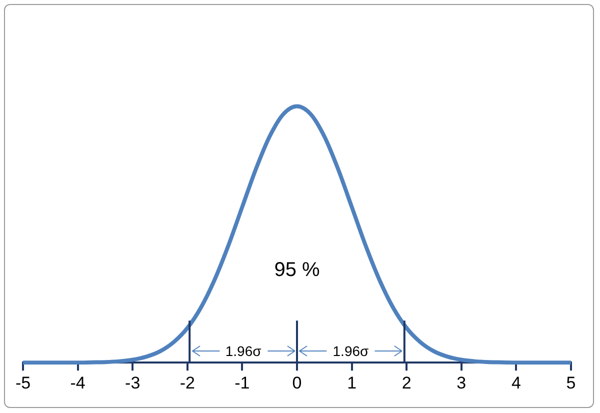 The width and height of the screenshot is (600, 413). I want to click on x-tick-label: 3, so click(461, 382).